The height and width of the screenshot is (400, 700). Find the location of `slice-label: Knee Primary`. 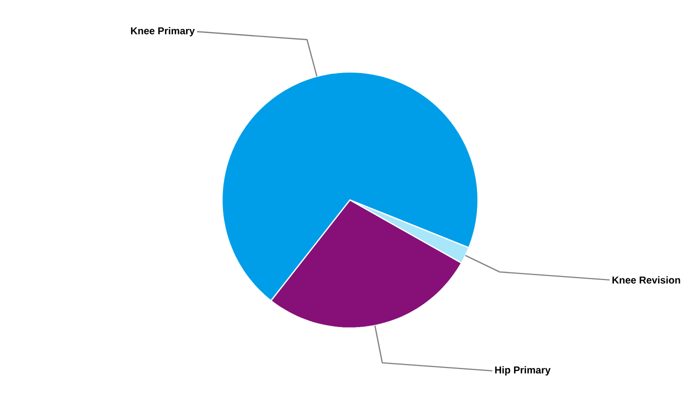

slice-label: Knee Primary is located at coordinates (163, 31).